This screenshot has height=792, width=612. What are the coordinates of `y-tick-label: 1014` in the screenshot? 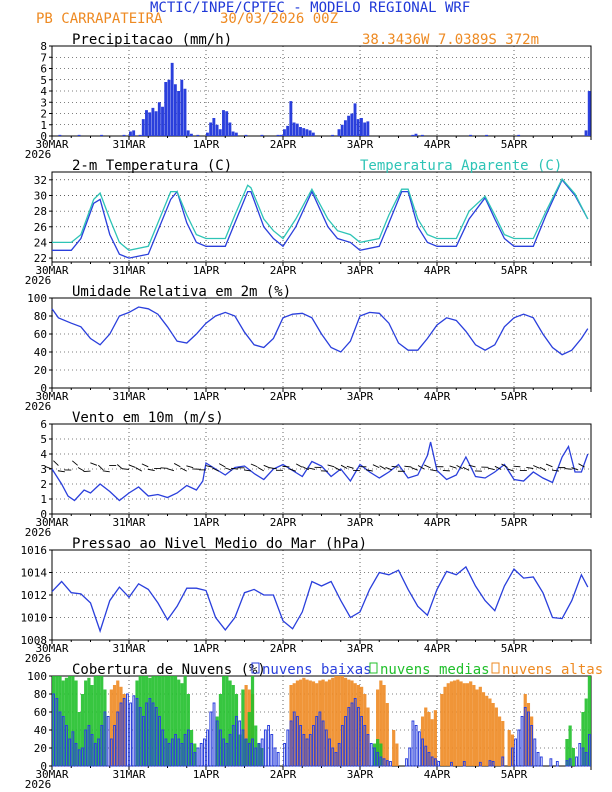 It's located at (34, 573).